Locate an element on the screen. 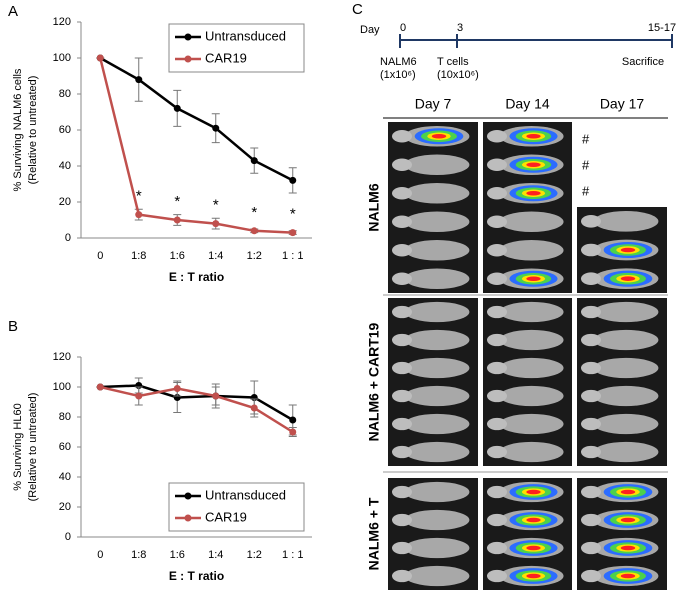 This screenshot has height=606, width=685. y-tick-label: 120 is located at coordinates (62, 22).